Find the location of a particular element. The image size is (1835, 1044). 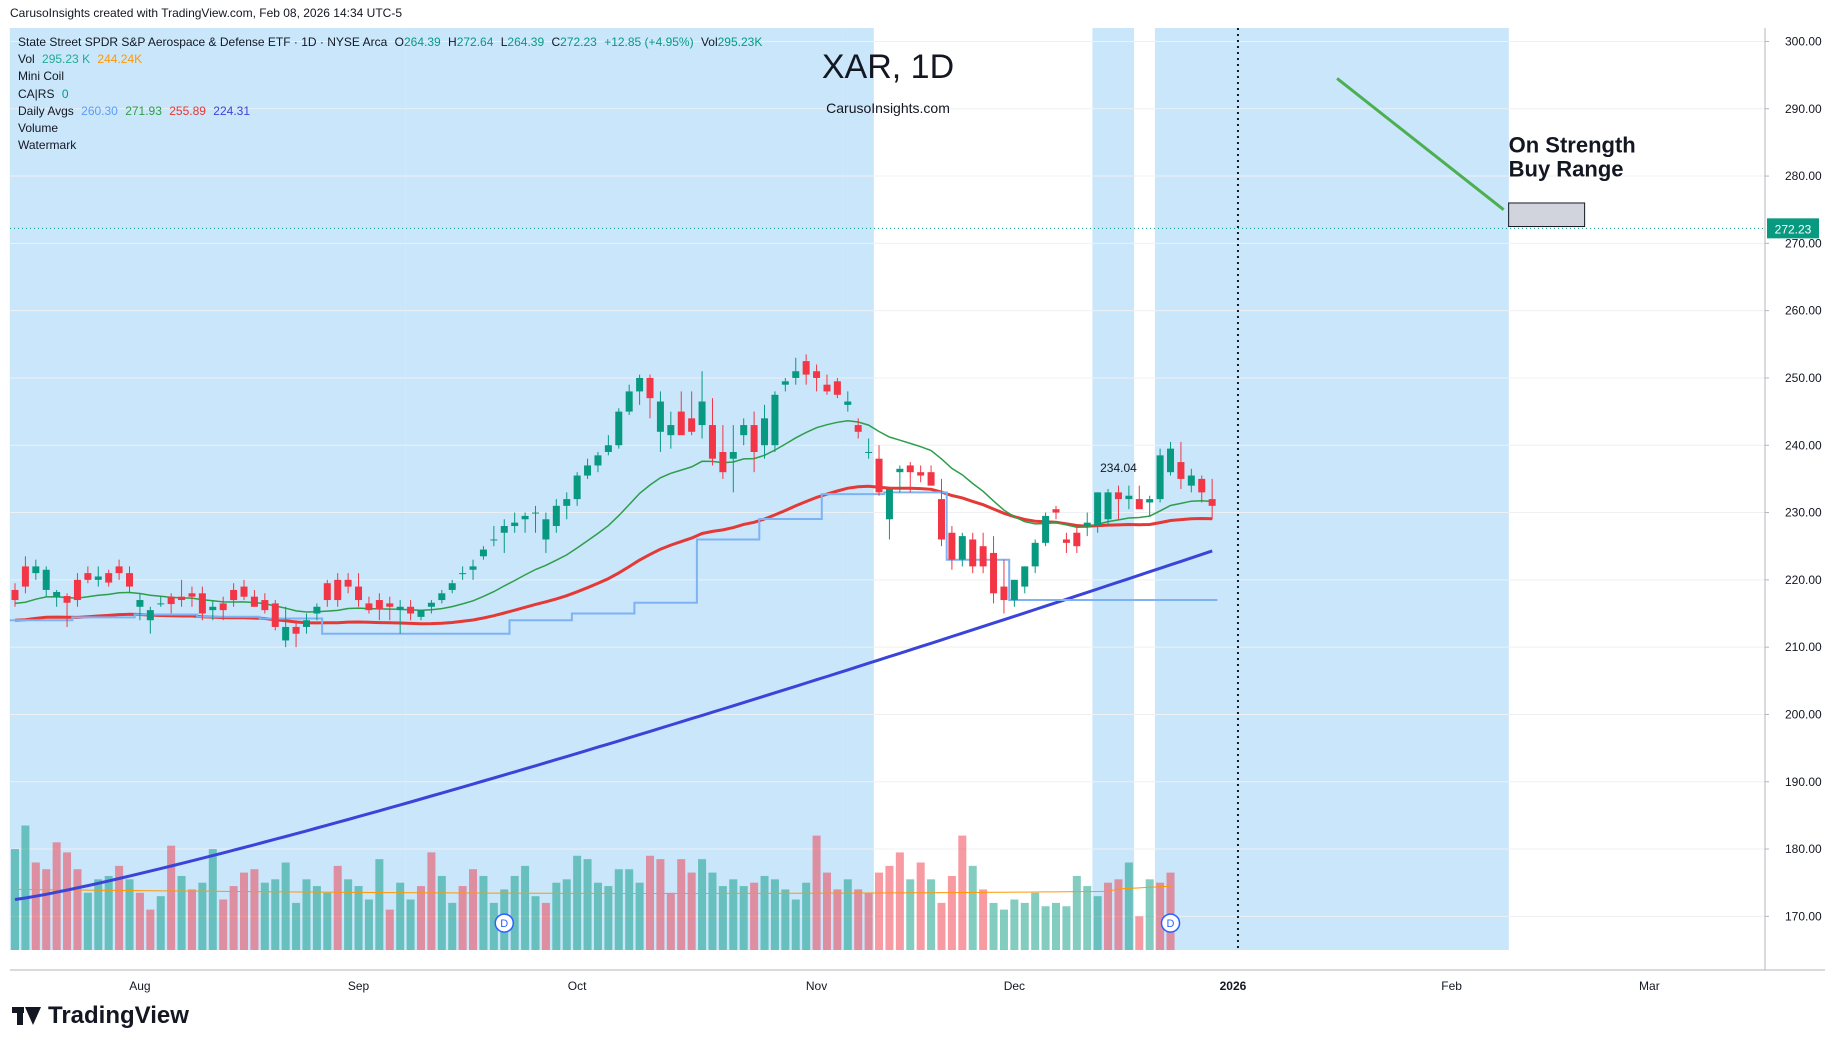

dividend-marker is located at coordinates (1170, 923).